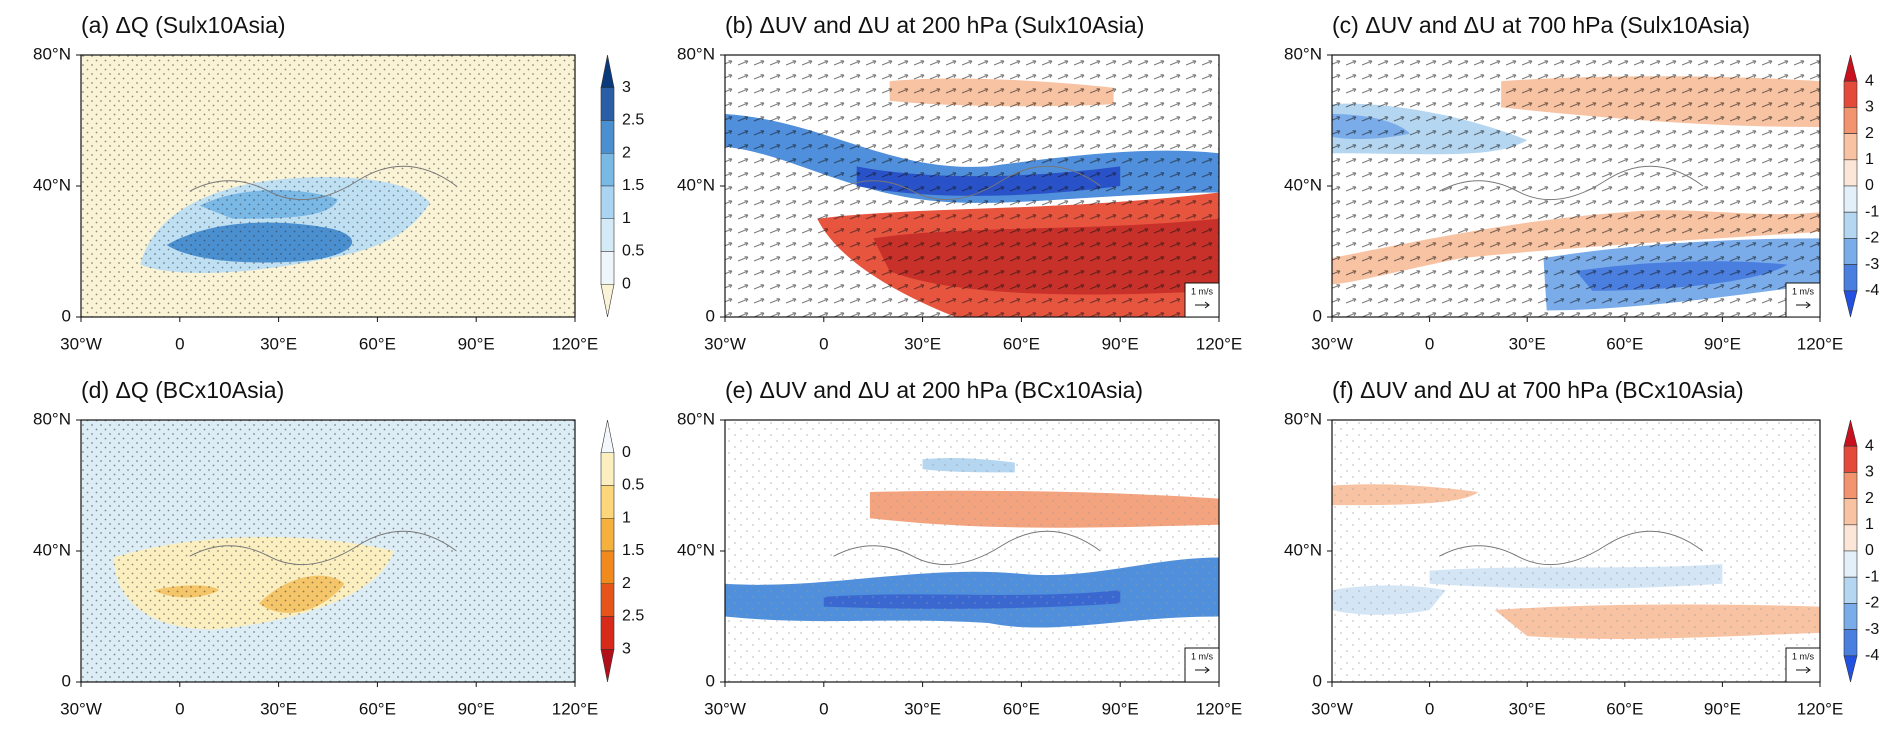 This screenshot has height=733, width=1892. Describe the element at coordinates (1872, 655) in the screenshot. I see `colorbar-label: -4` at that location.